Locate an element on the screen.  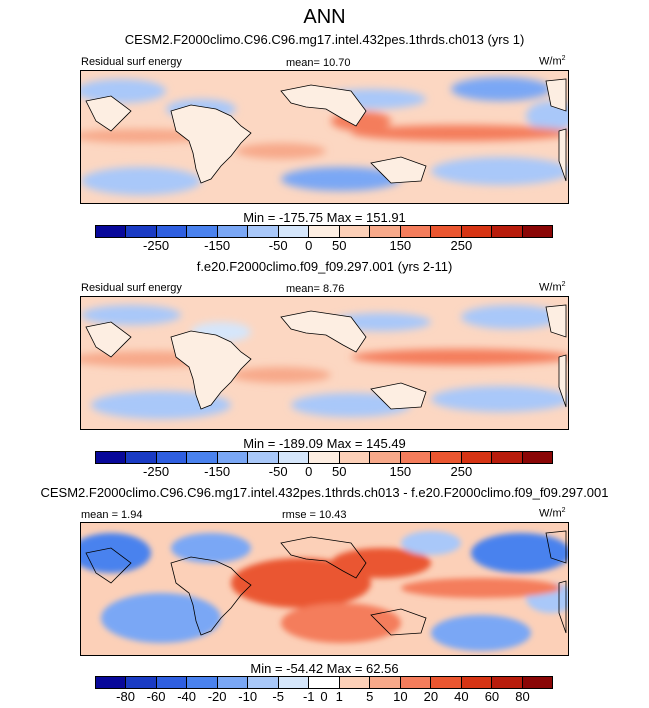
colorbar-tick-label: -20 is located at coordinates (217, 696).